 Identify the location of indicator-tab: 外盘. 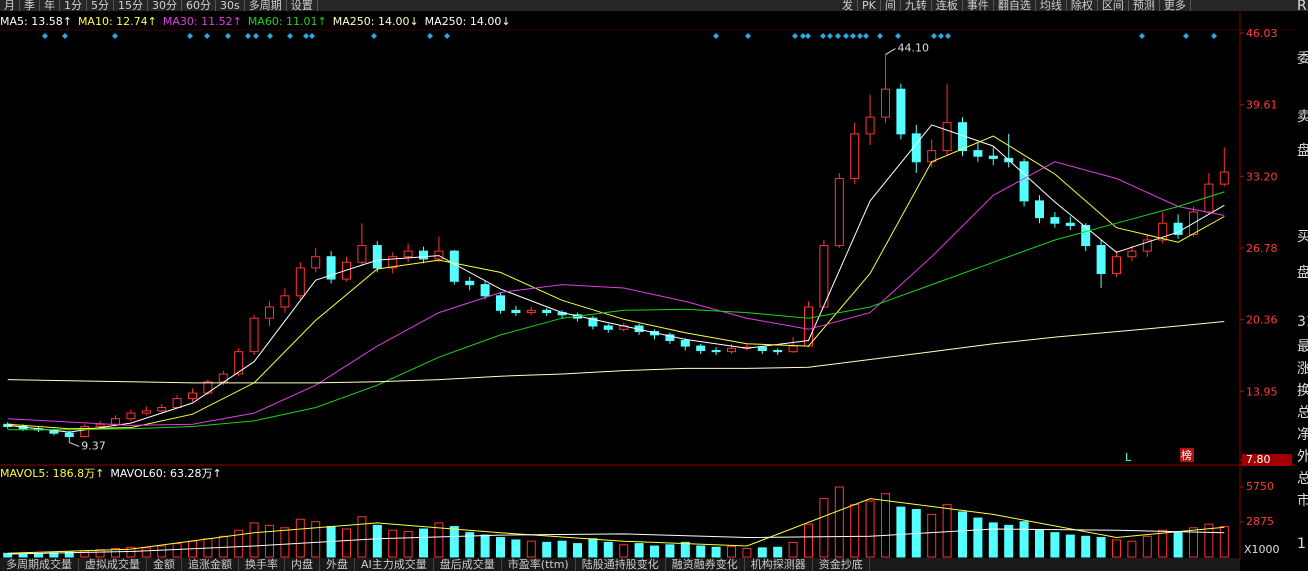
(337, 564).